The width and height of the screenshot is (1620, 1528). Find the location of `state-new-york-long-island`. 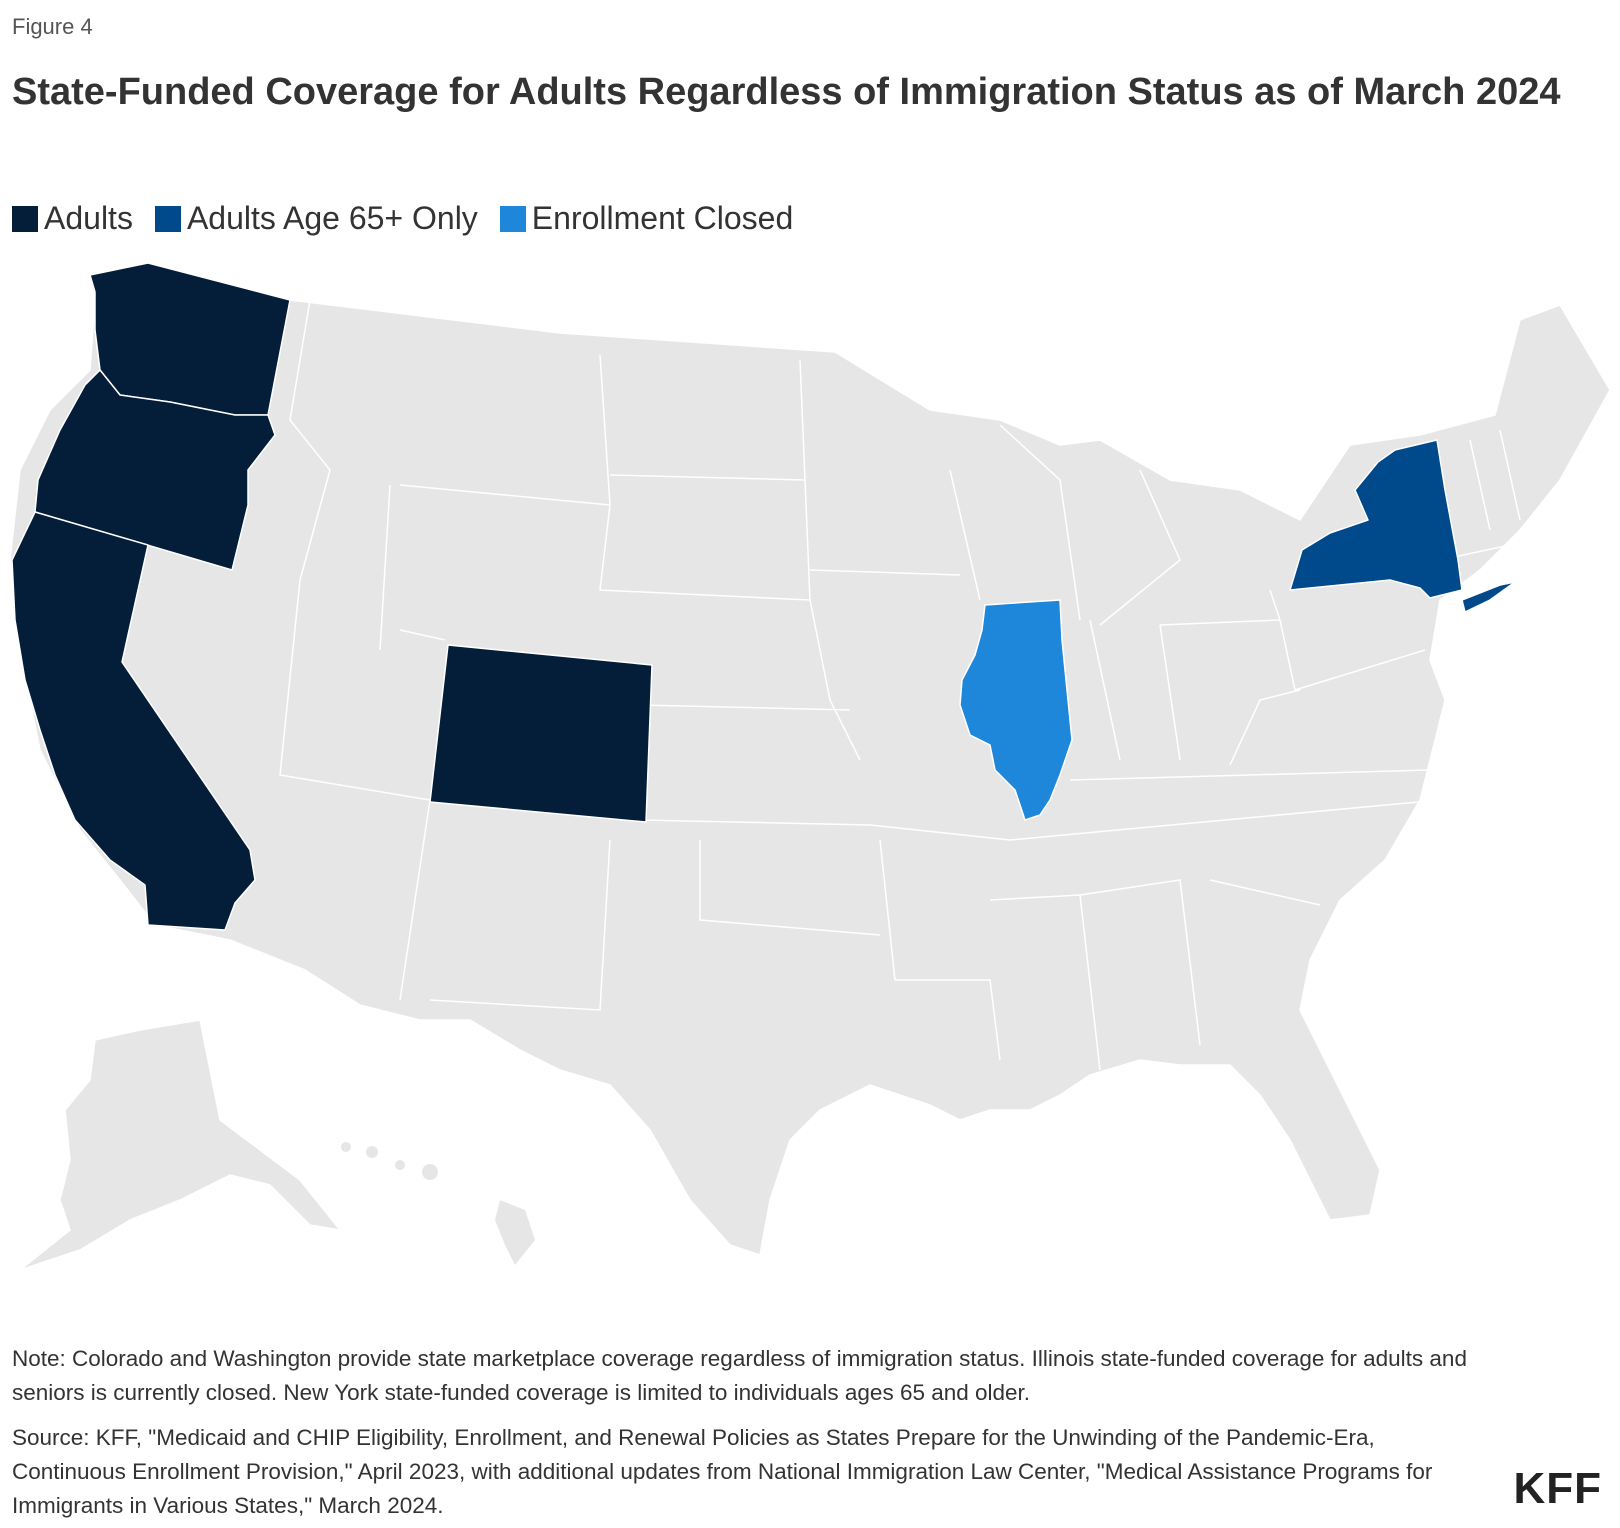

state-new-york-long-island is located at coordinates (1488, 597).